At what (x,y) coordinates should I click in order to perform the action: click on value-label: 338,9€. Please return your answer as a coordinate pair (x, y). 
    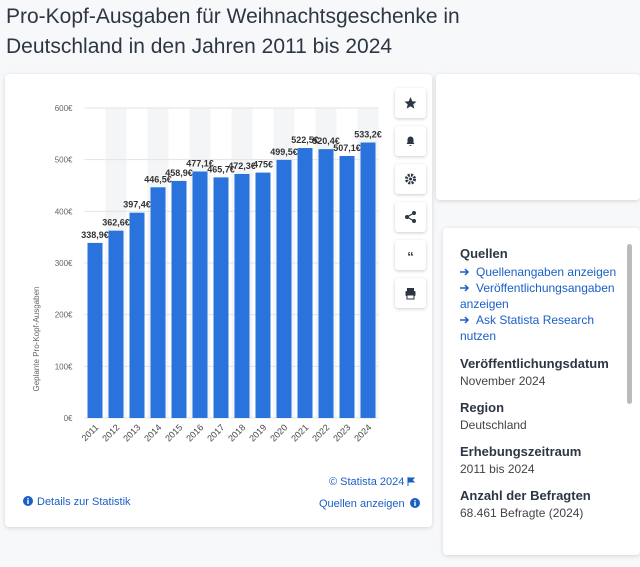
    Looking at the image, I should click on (95, 235).